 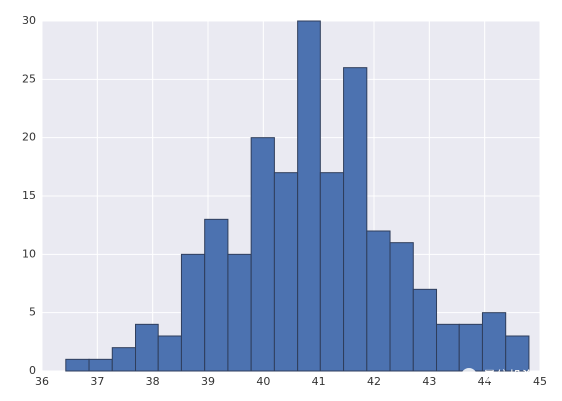 I want to click on x-tick-label: 45, so click(x=540, y=381).